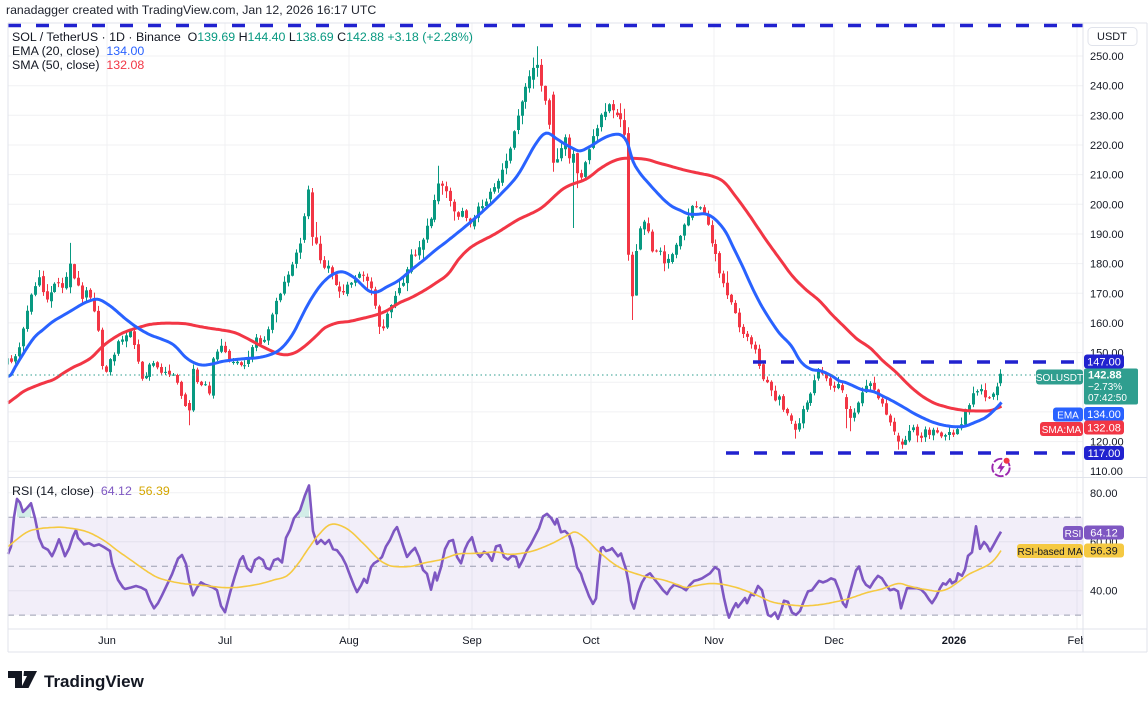 The image size is (1148, 703). I want to click on svg-text: TradingView, so click(94, 681).